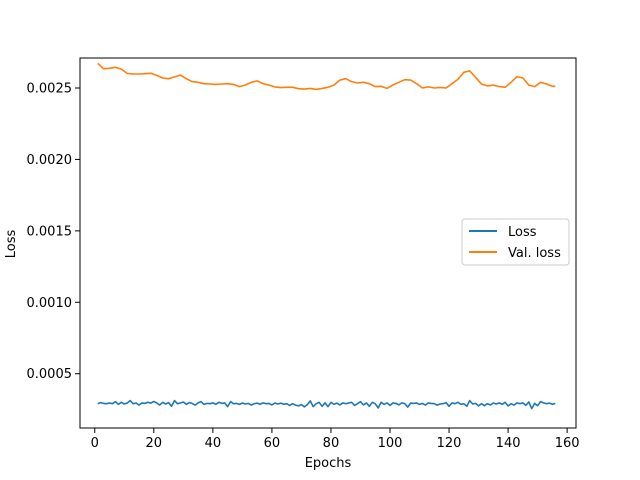  What do you see at coordinates (515, 242) in the screenshot?
I see `legend: Loss Val. loss` at bounding box center [515, 242].